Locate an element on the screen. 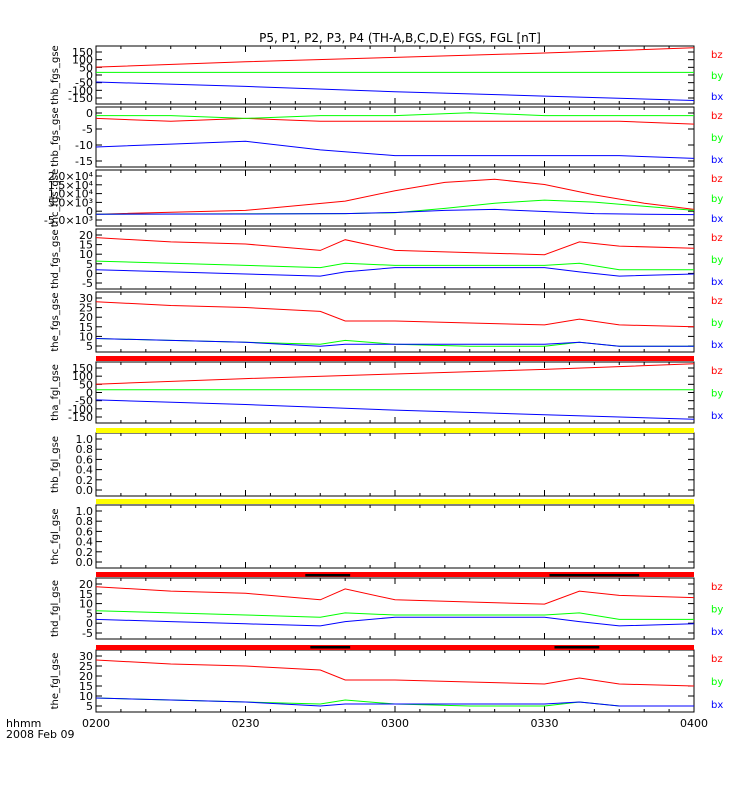 This screenshot has height=800, width=750. flag-bar-yellow is located at coordinates (395, 501).